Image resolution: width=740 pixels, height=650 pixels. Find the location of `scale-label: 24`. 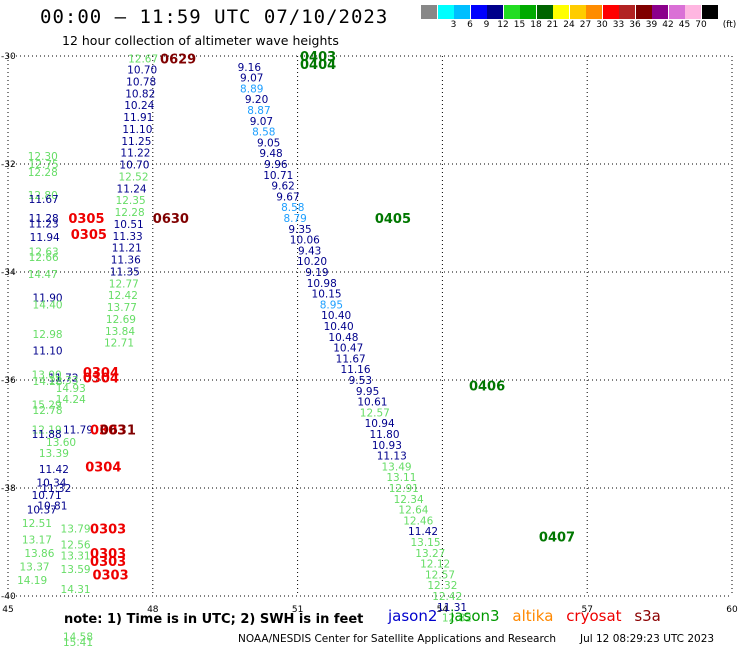

scale-label: 24 is located at coordinates (569, 25).